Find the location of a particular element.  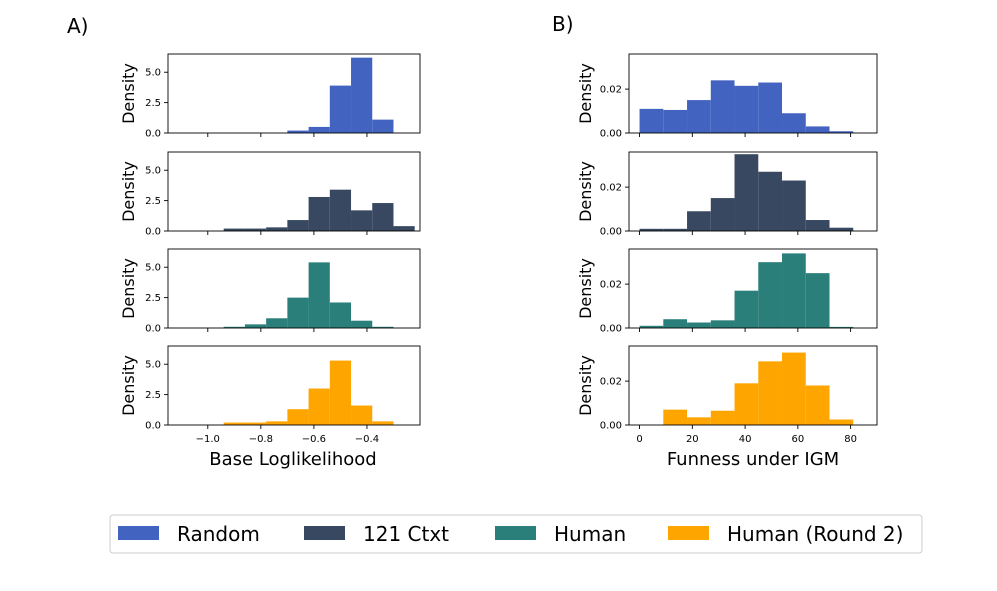

legend-entry: Random is located at coordinates (189, 534).